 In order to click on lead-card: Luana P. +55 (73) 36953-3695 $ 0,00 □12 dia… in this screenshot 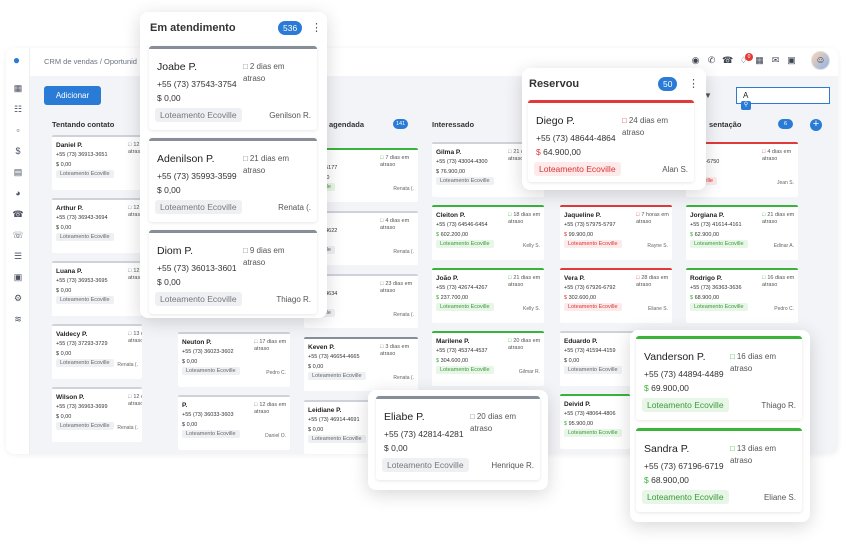, I will do `click(97, 288)`.